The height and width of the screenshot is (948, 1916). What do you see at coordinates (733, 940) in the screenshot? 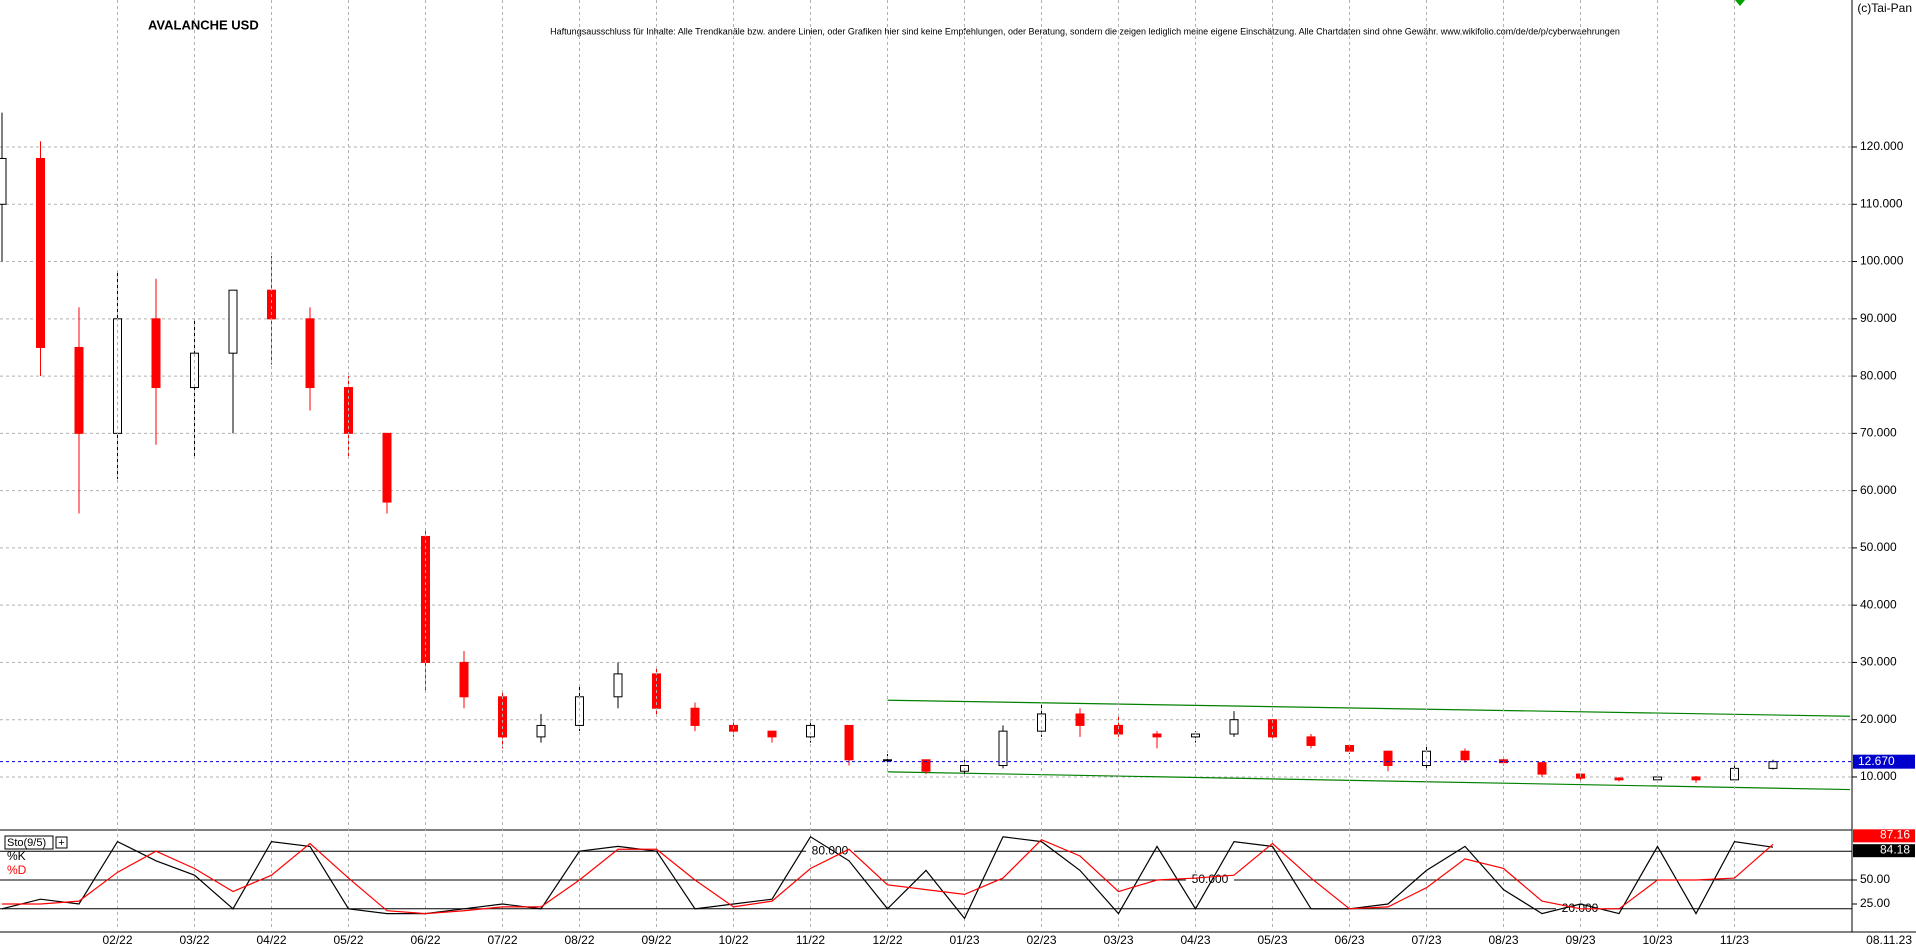
I see `x-tick-label: 10/22` at bounding box center [733, 940].